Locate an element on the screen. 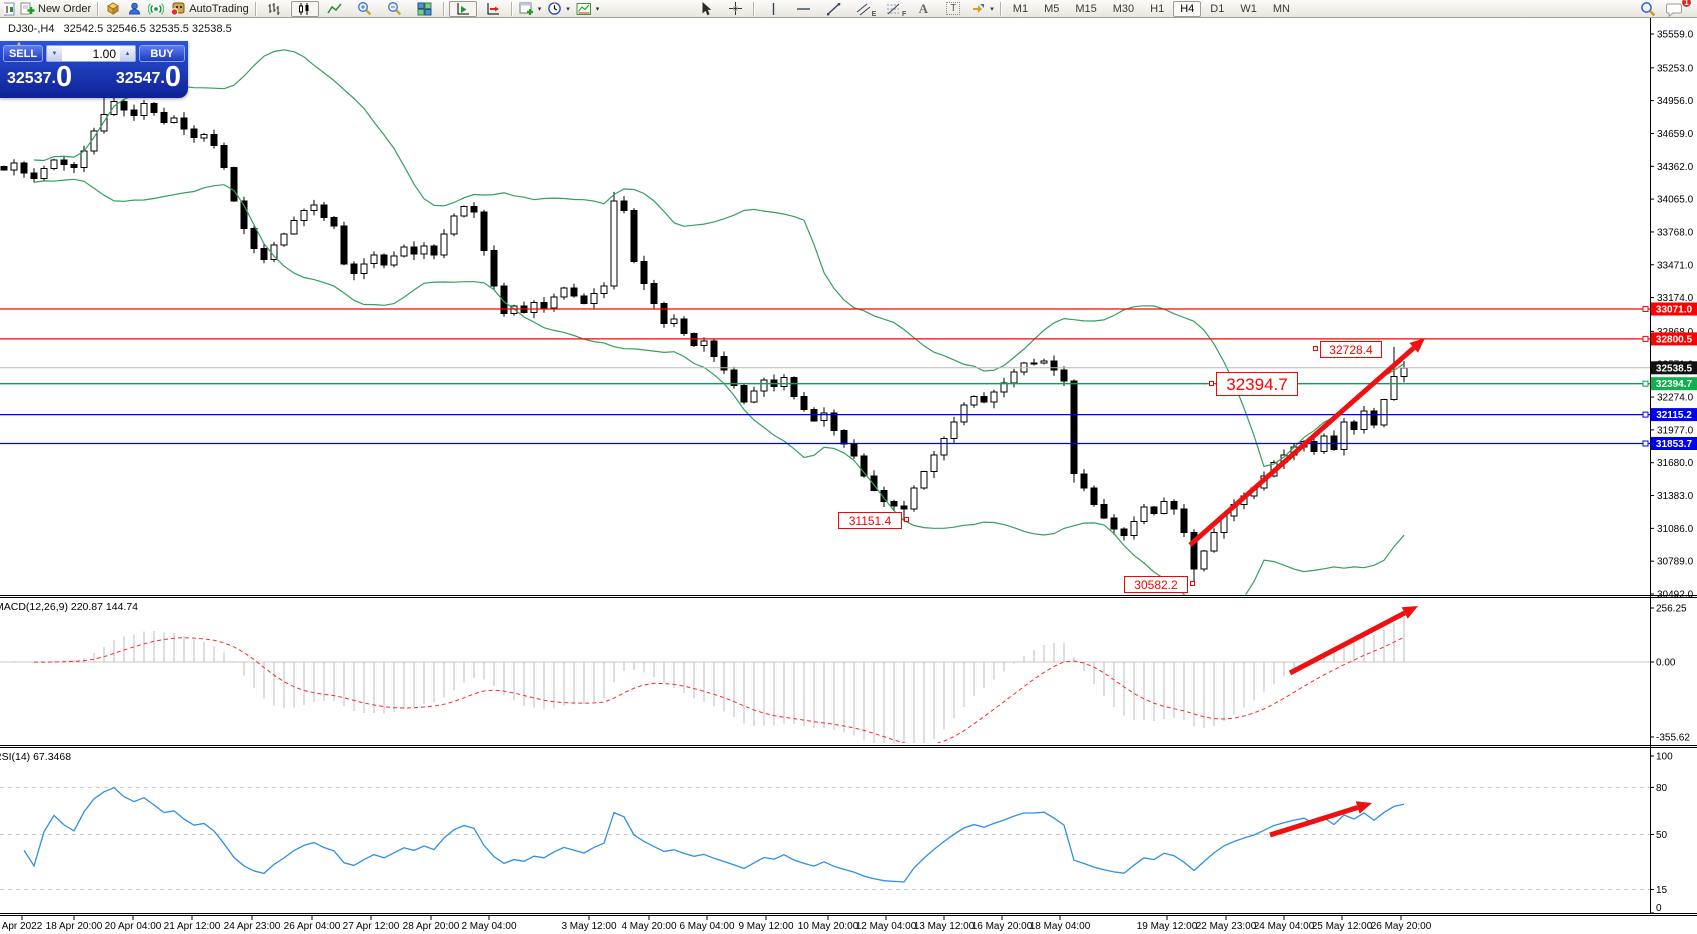  new-chart-button: ▾ is located at coordinates (530, 9).